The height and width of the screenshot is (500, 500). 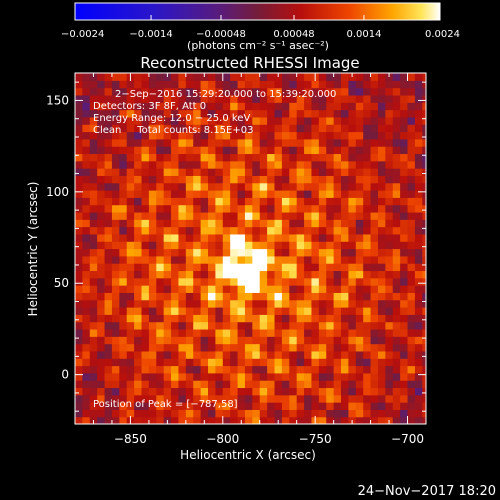 I want to click on annotation-energy-range: Energy Range: 12.0 − 25.0 keV, so click(x=171, y=118).